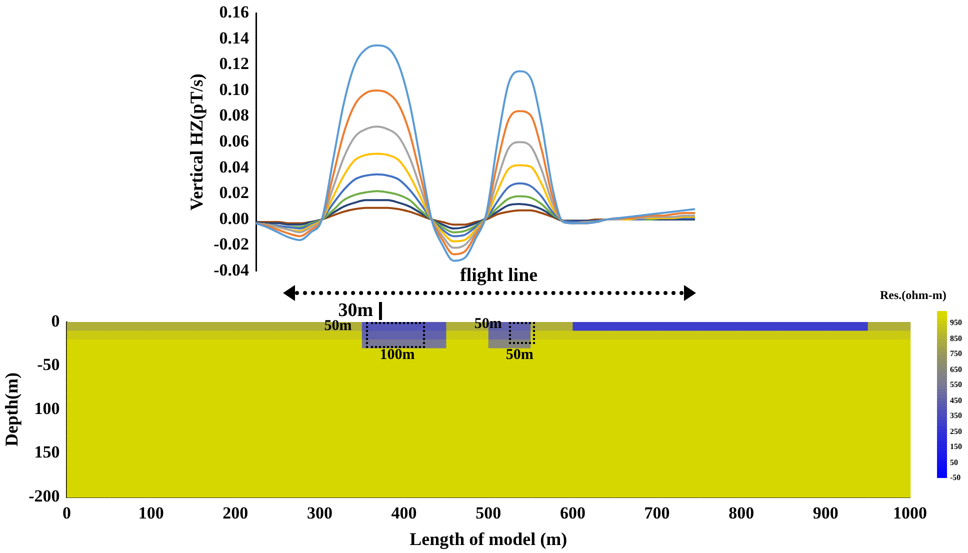 The width and height of the screenshot is (968, 553). Describe the element at coordinates (956, 400) in the screenshot. I see `color-bar-label: 450` at that location.